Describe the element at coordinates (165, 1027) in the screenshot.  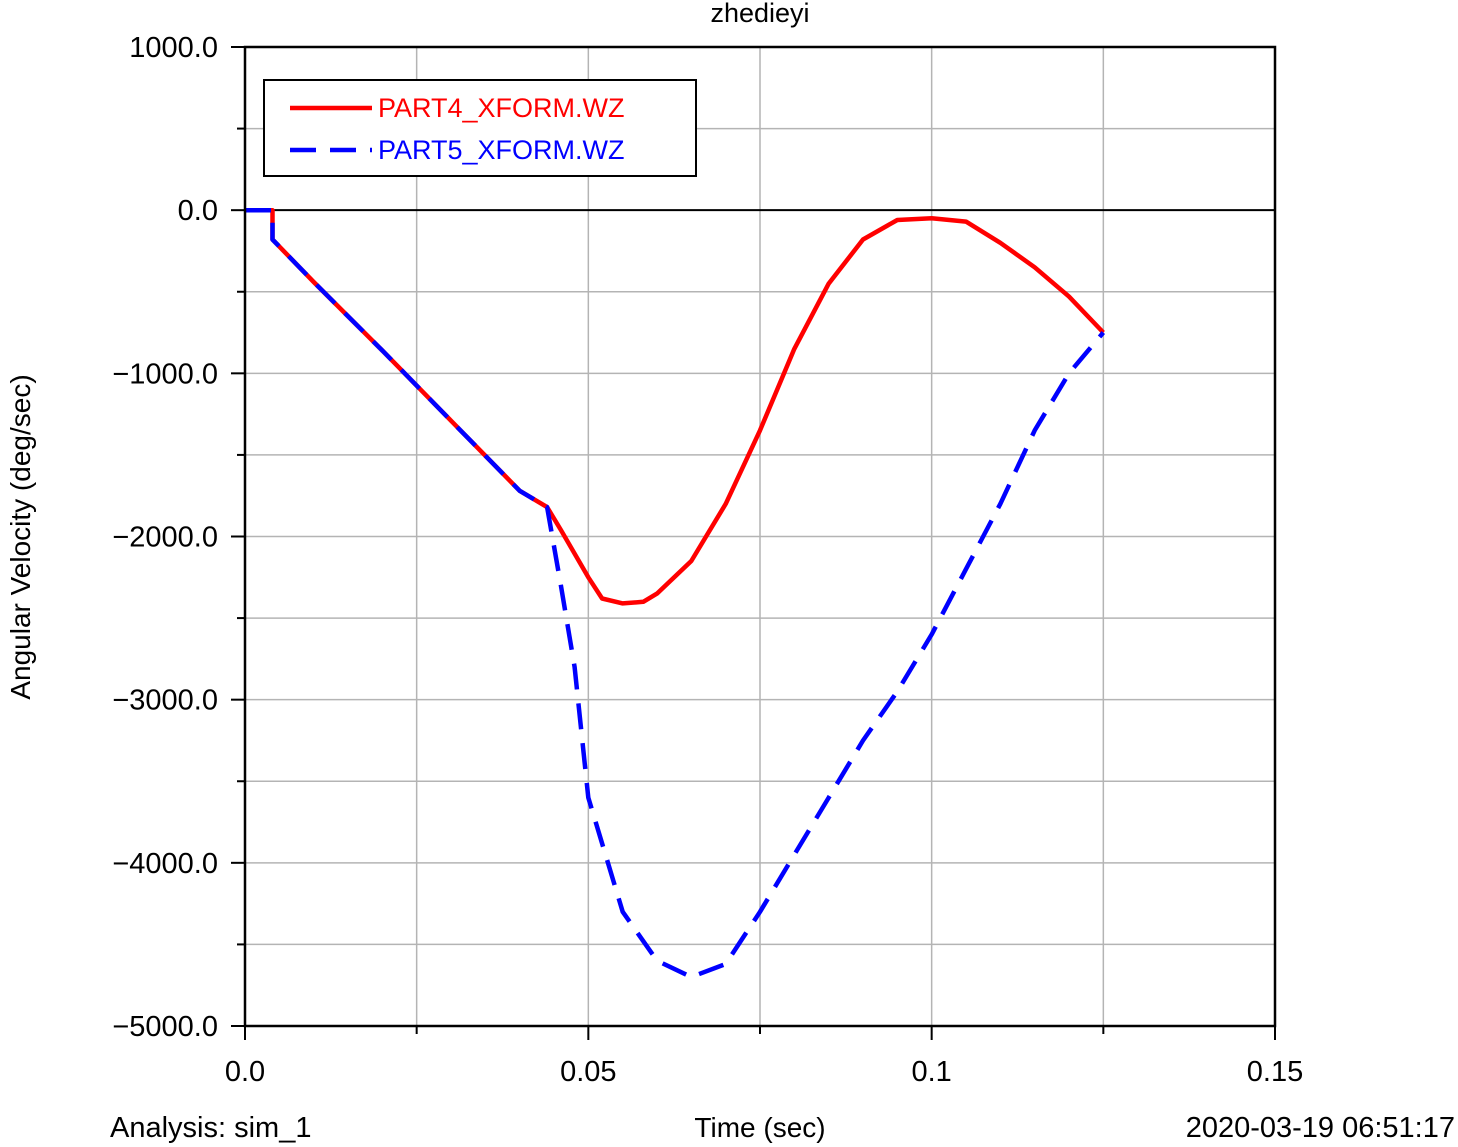
I see `y-tick-label: −5000.0` at that location.